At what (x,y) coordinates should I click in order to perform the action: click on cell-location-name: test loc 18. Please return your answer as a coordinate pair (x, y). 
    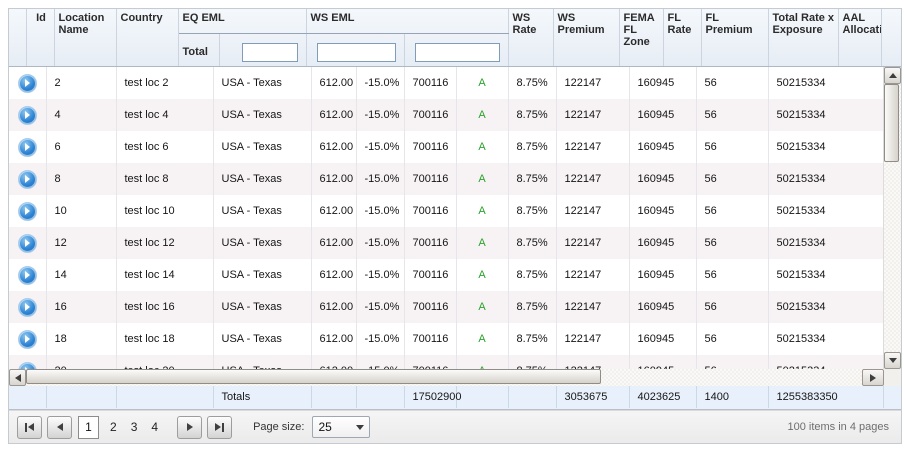
    Looking at the image, I should click on (165, 339).